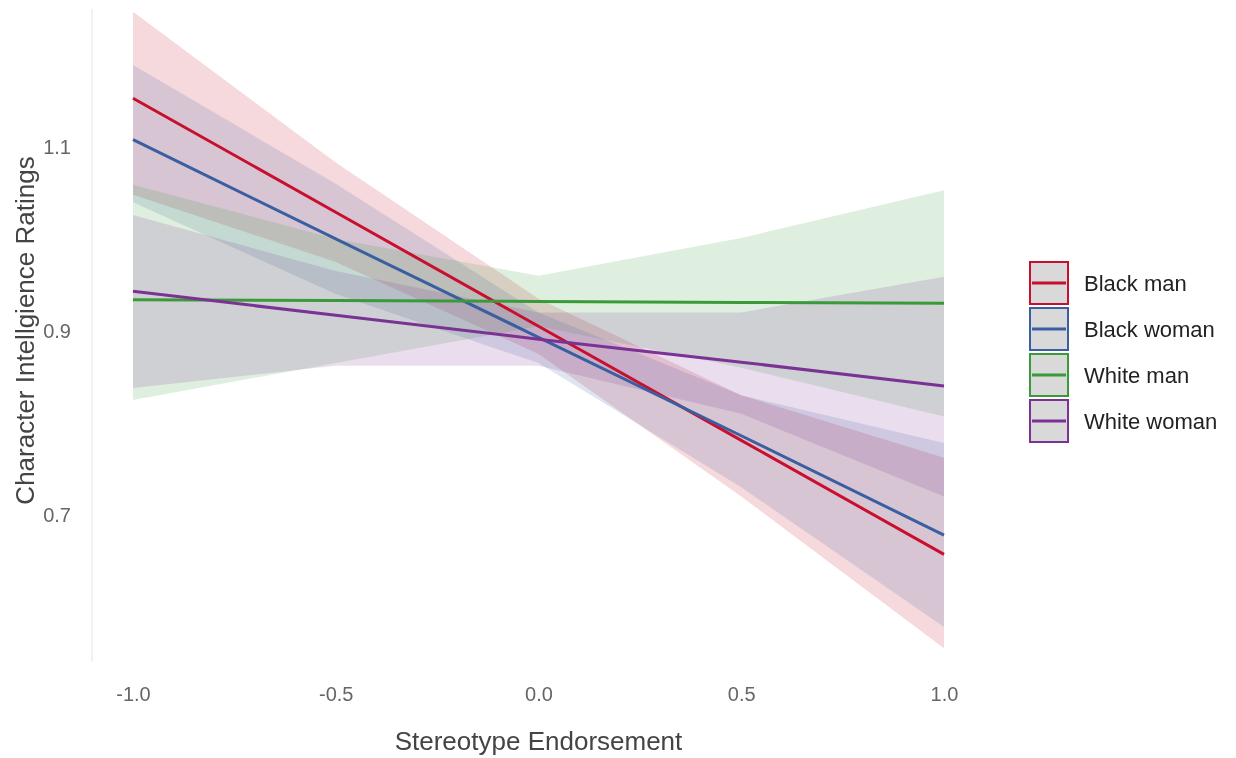 The image size is (1236, 758). Describe the element at coordinates (539, 741) in the screenshot. I see `x-axis-title: Stereotype Endorsement` at that location.